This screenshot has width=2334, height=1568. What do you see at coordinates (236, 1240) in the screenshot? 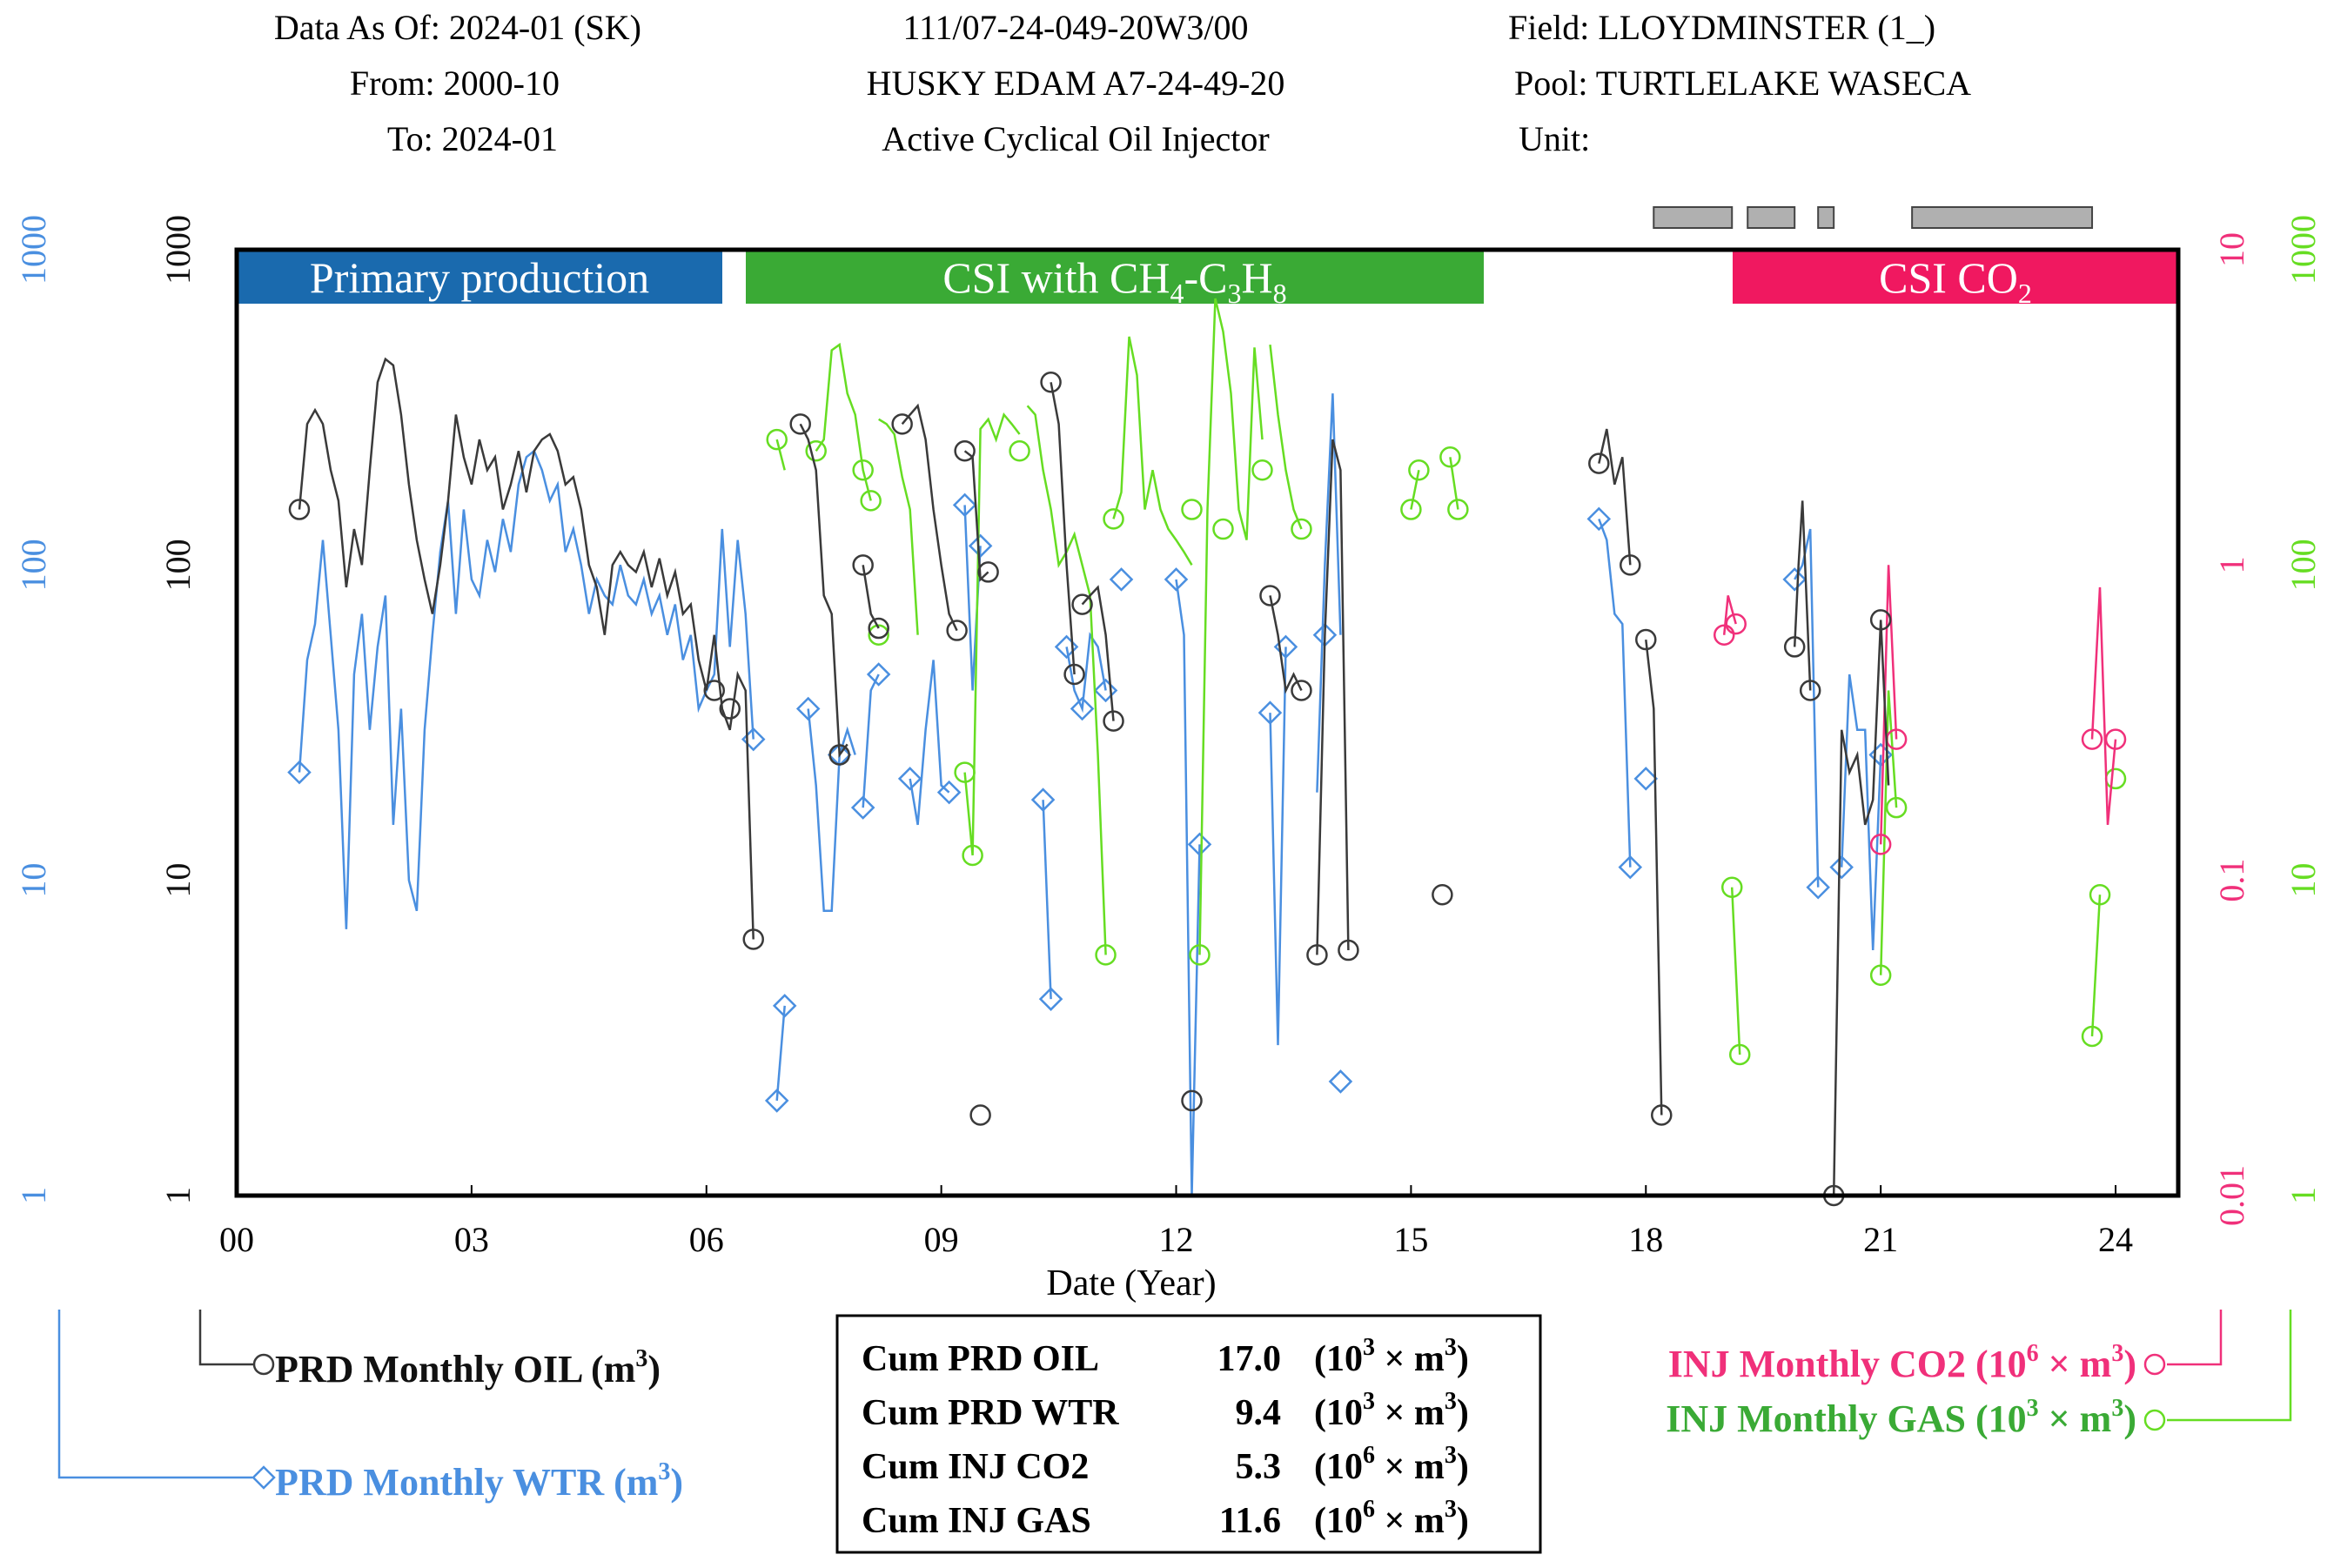
I see `x-tick-label: 00` at bounding box center [236, 1240].